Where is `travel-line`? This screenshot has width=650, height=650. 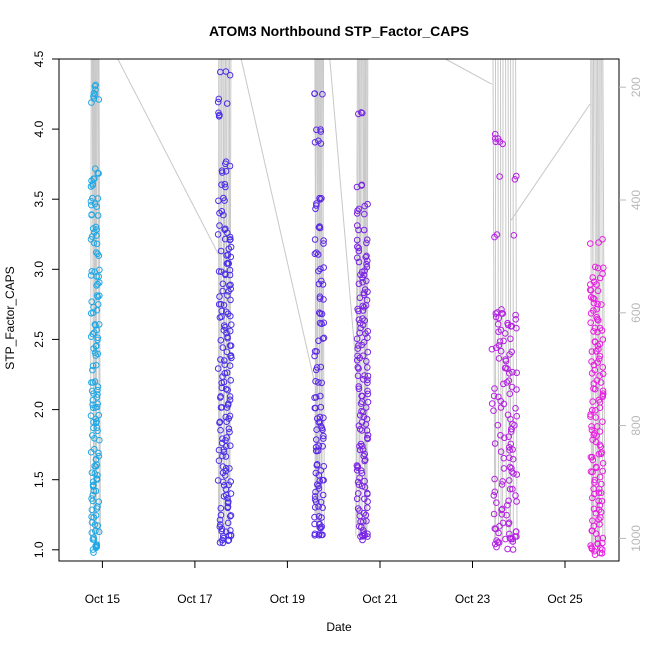 travel-line is located at coordinates (277, 220).